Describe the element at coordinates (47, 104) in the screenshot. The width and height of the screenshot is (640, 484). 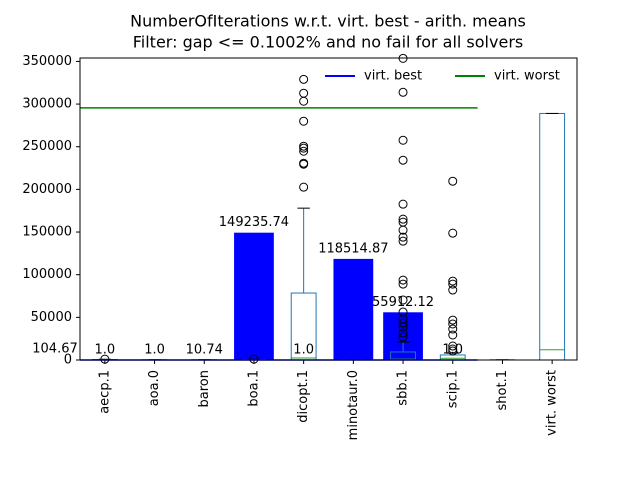
I see `y-tick-label: 300000` at that location.